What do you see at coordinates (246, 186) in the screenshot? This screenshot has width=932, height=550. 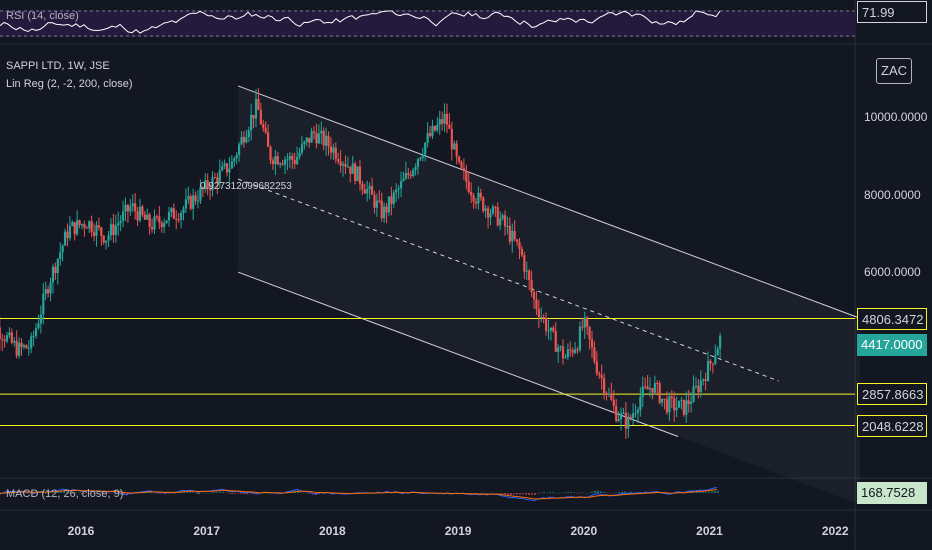 I see `fib-value-label: 0.927312099682253` at bounding box center [246, 186].